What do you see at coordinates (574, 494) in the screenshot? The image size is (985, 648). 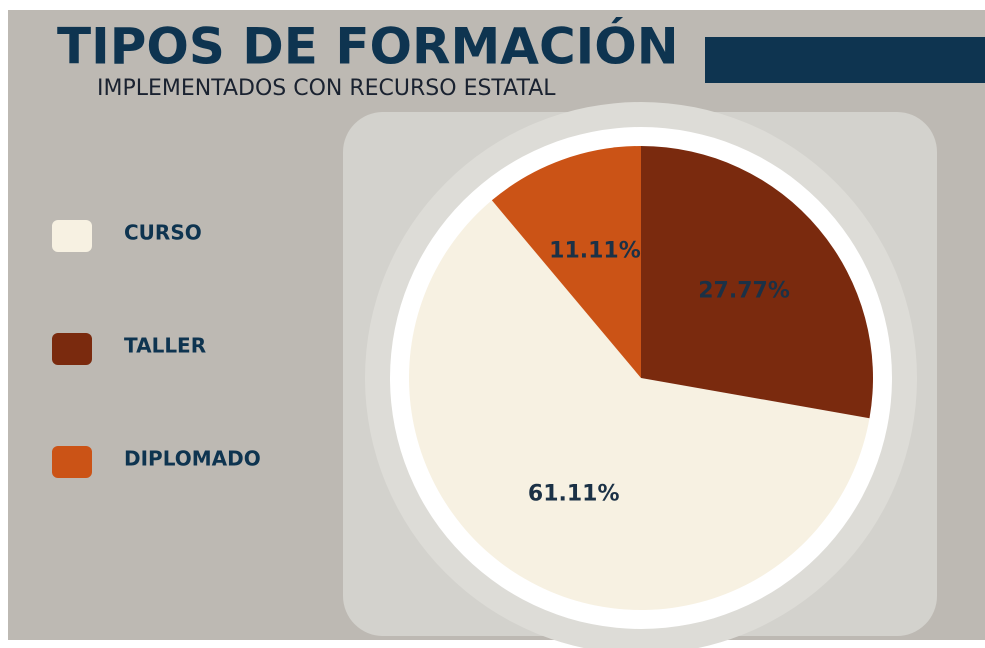 I see `data-label: 61.11%` at bounding box center [574, 494].